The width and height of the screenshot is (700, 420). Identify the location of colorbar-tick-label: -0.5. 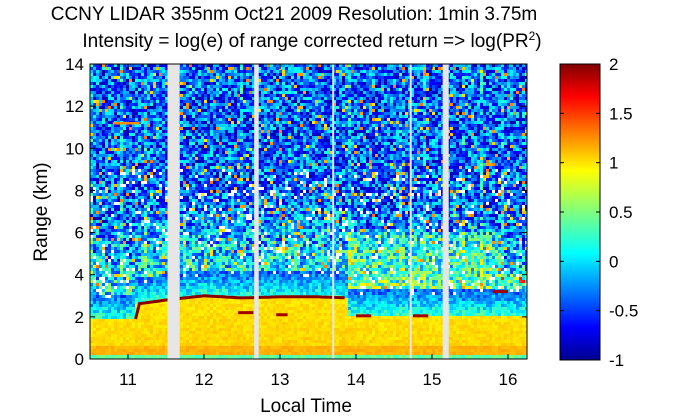
(623, 311).